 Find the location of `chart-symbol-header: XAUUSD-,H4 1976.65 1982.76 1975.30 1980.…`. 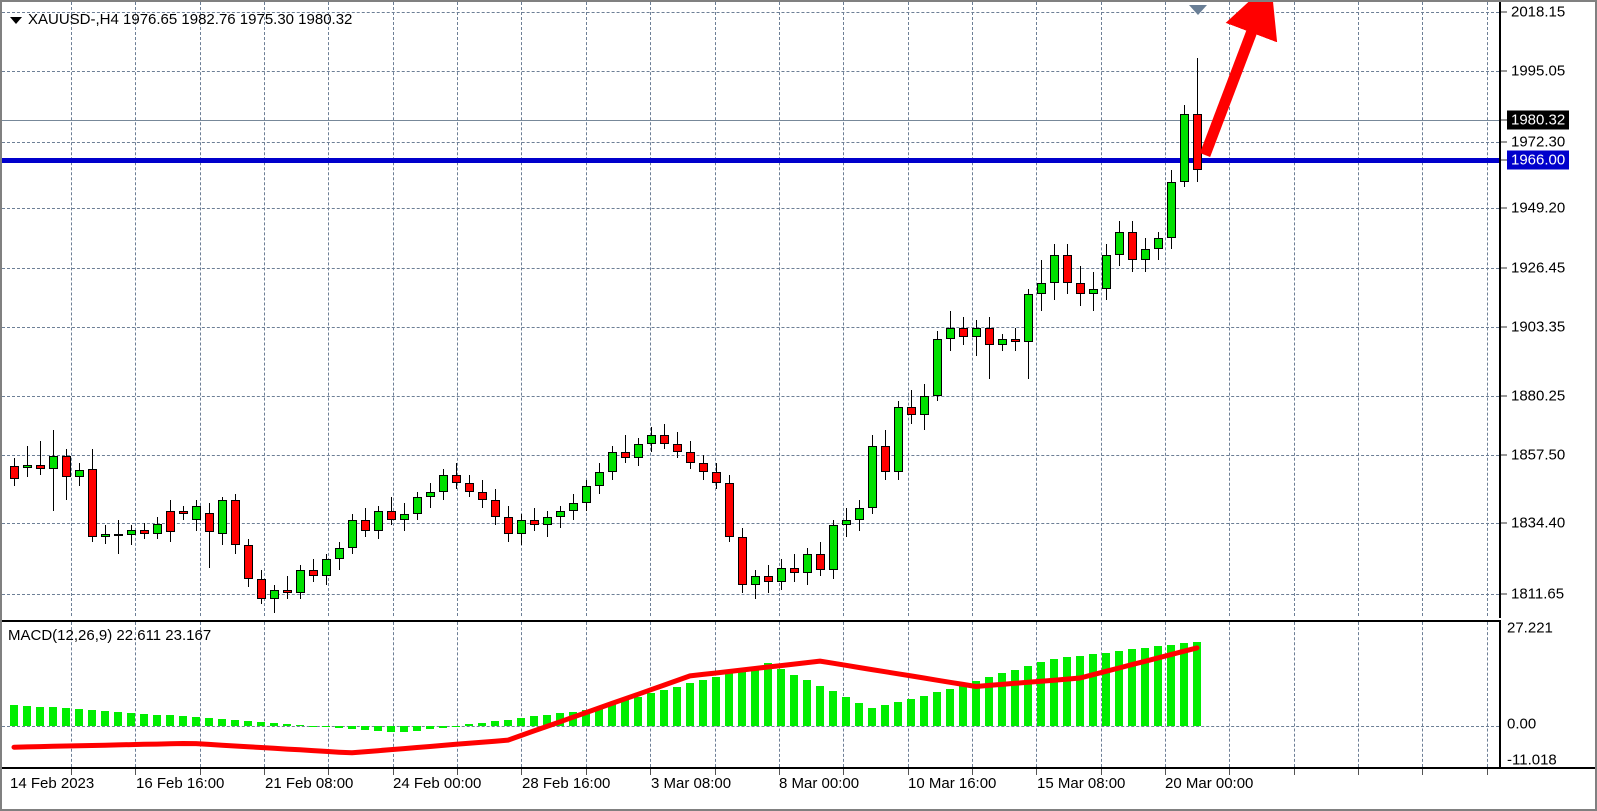

chart-symbol-header: XAUUSD-,H4 1976.65 1982.76 1975.30 1980.… is located at coordinates (181, 19).